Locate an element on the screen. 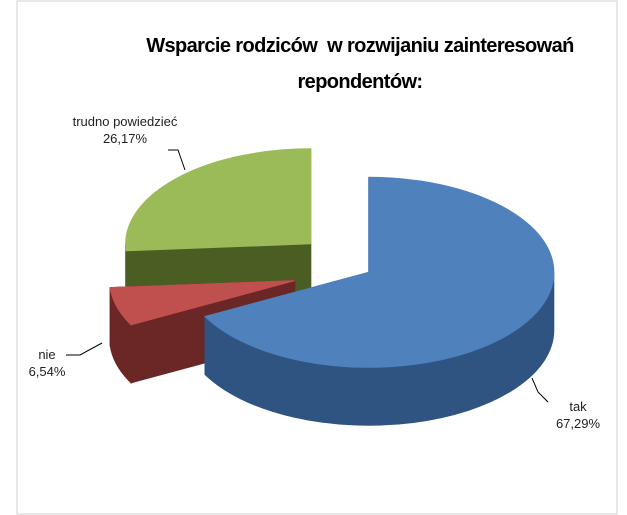 Image resolution: width=627 pixels, height=515 pixels. value-label: 6,54% is located at coordinates (47, 371).